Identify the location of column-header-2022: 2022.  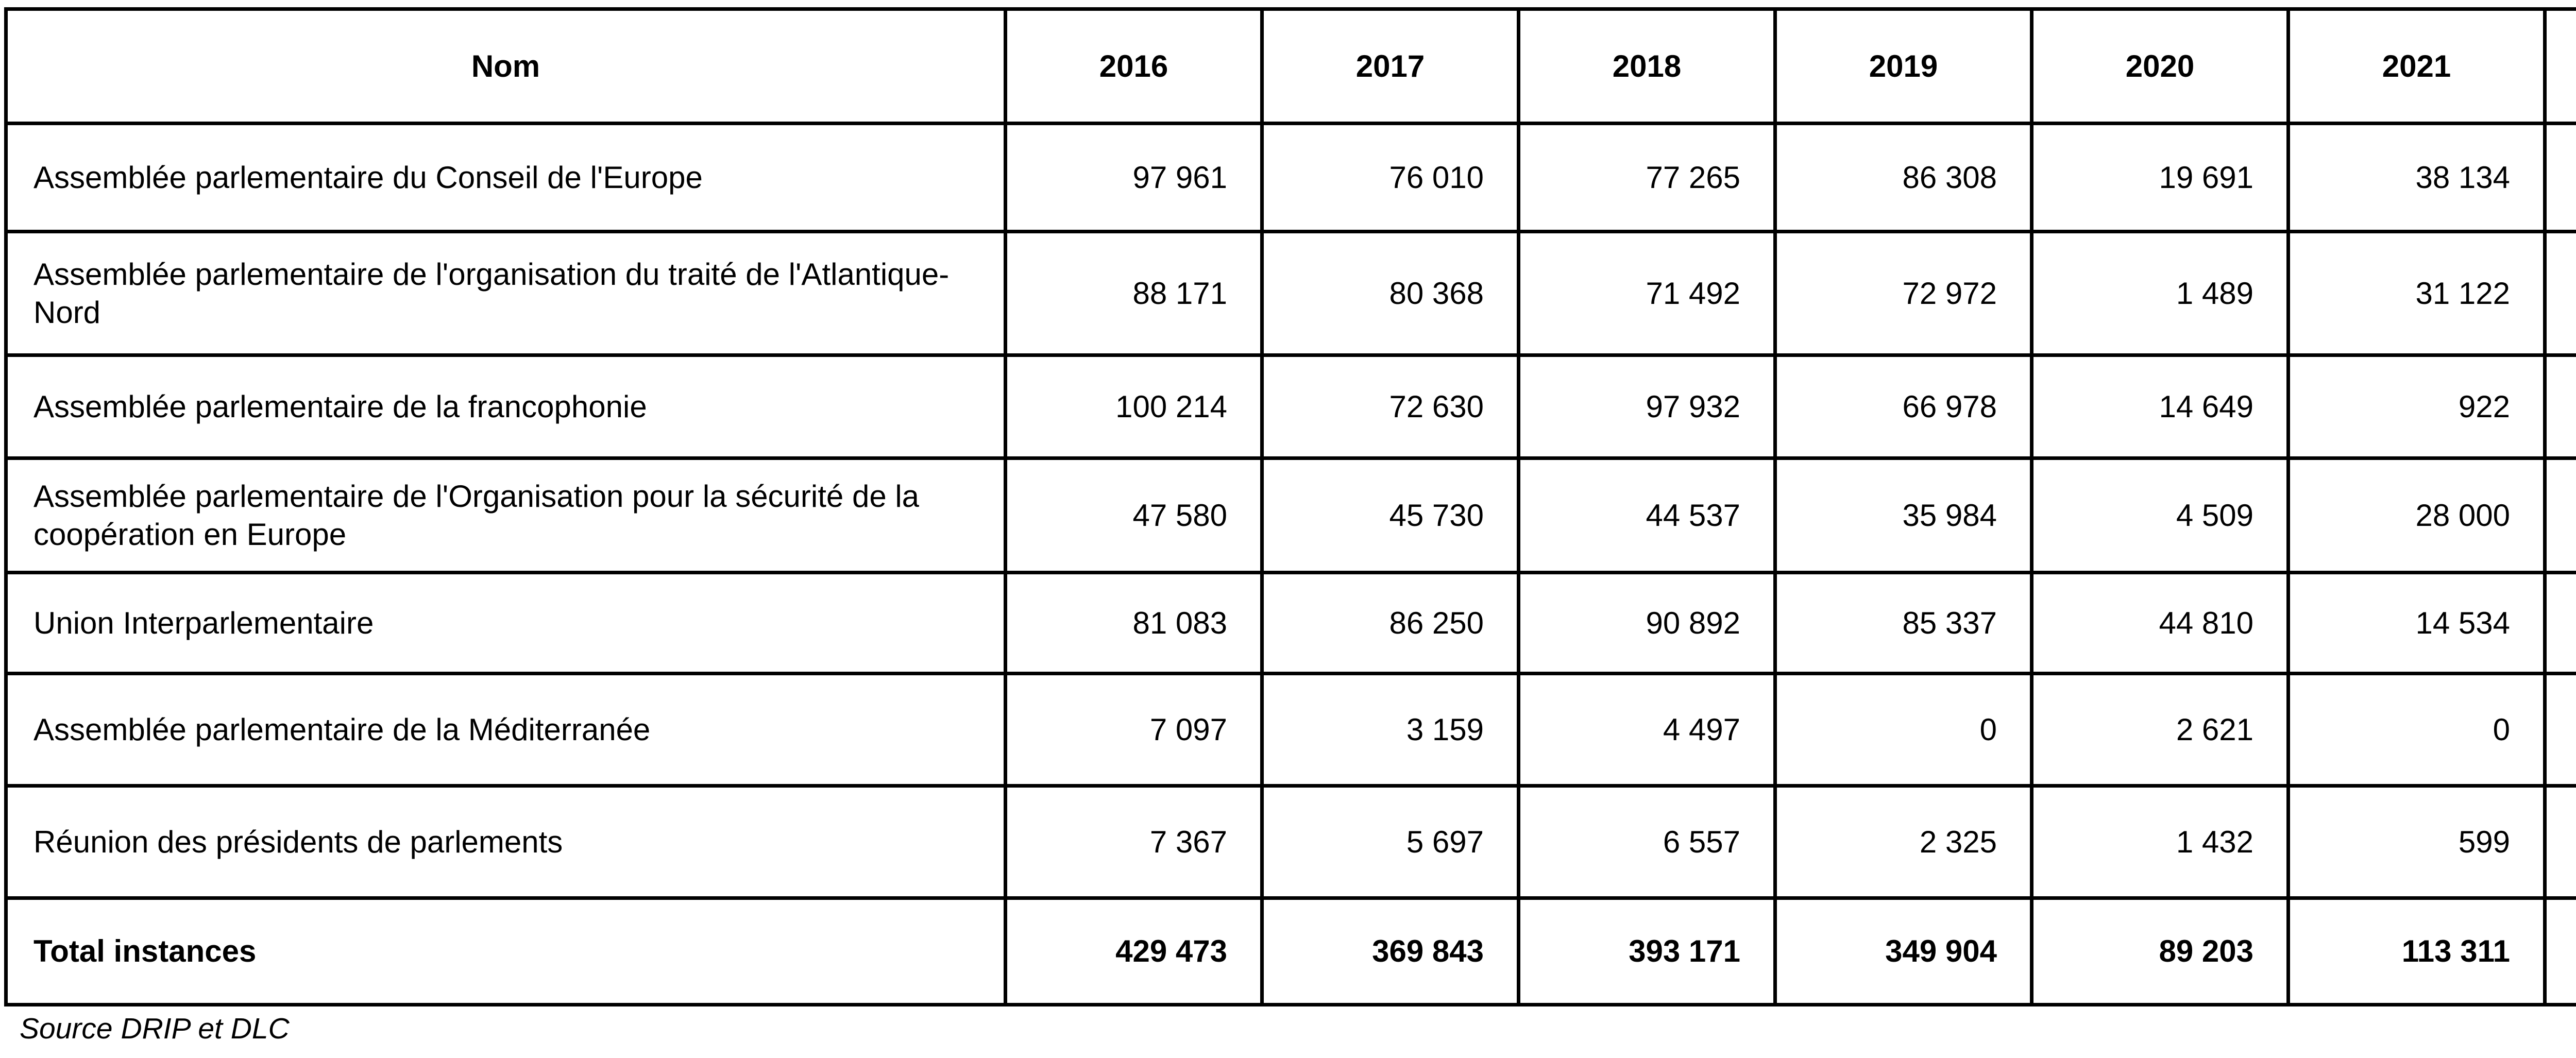
(2559, 66).